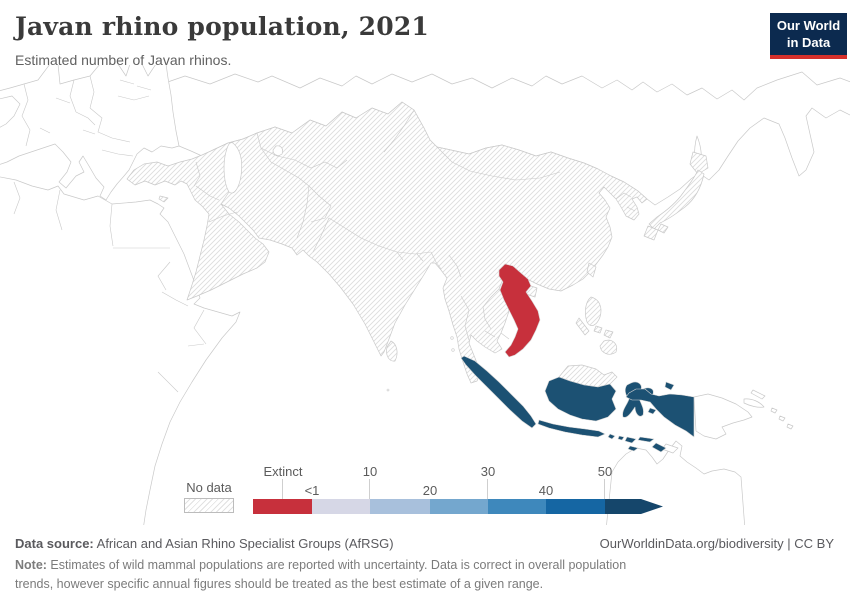 This screenshot has height=600, width=850. Describe the element at coordinates (621, 438) in the screenshot. I see `island-lombok` at that location.